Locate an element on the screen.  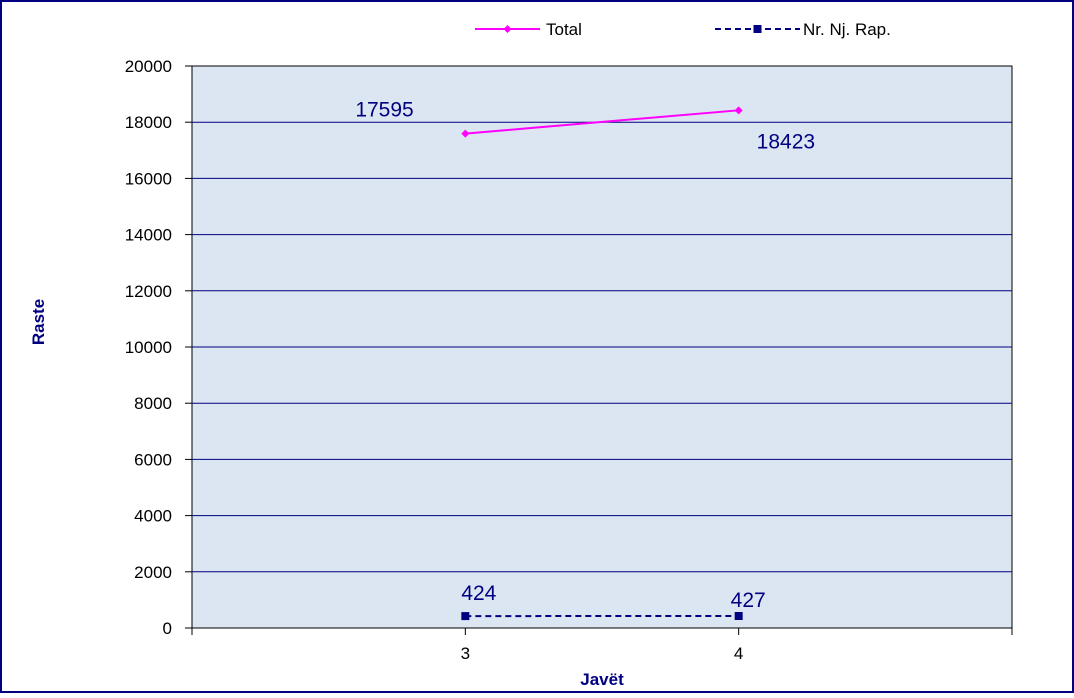
y-tick-label: 8000 is located at coordinates (153, 403).